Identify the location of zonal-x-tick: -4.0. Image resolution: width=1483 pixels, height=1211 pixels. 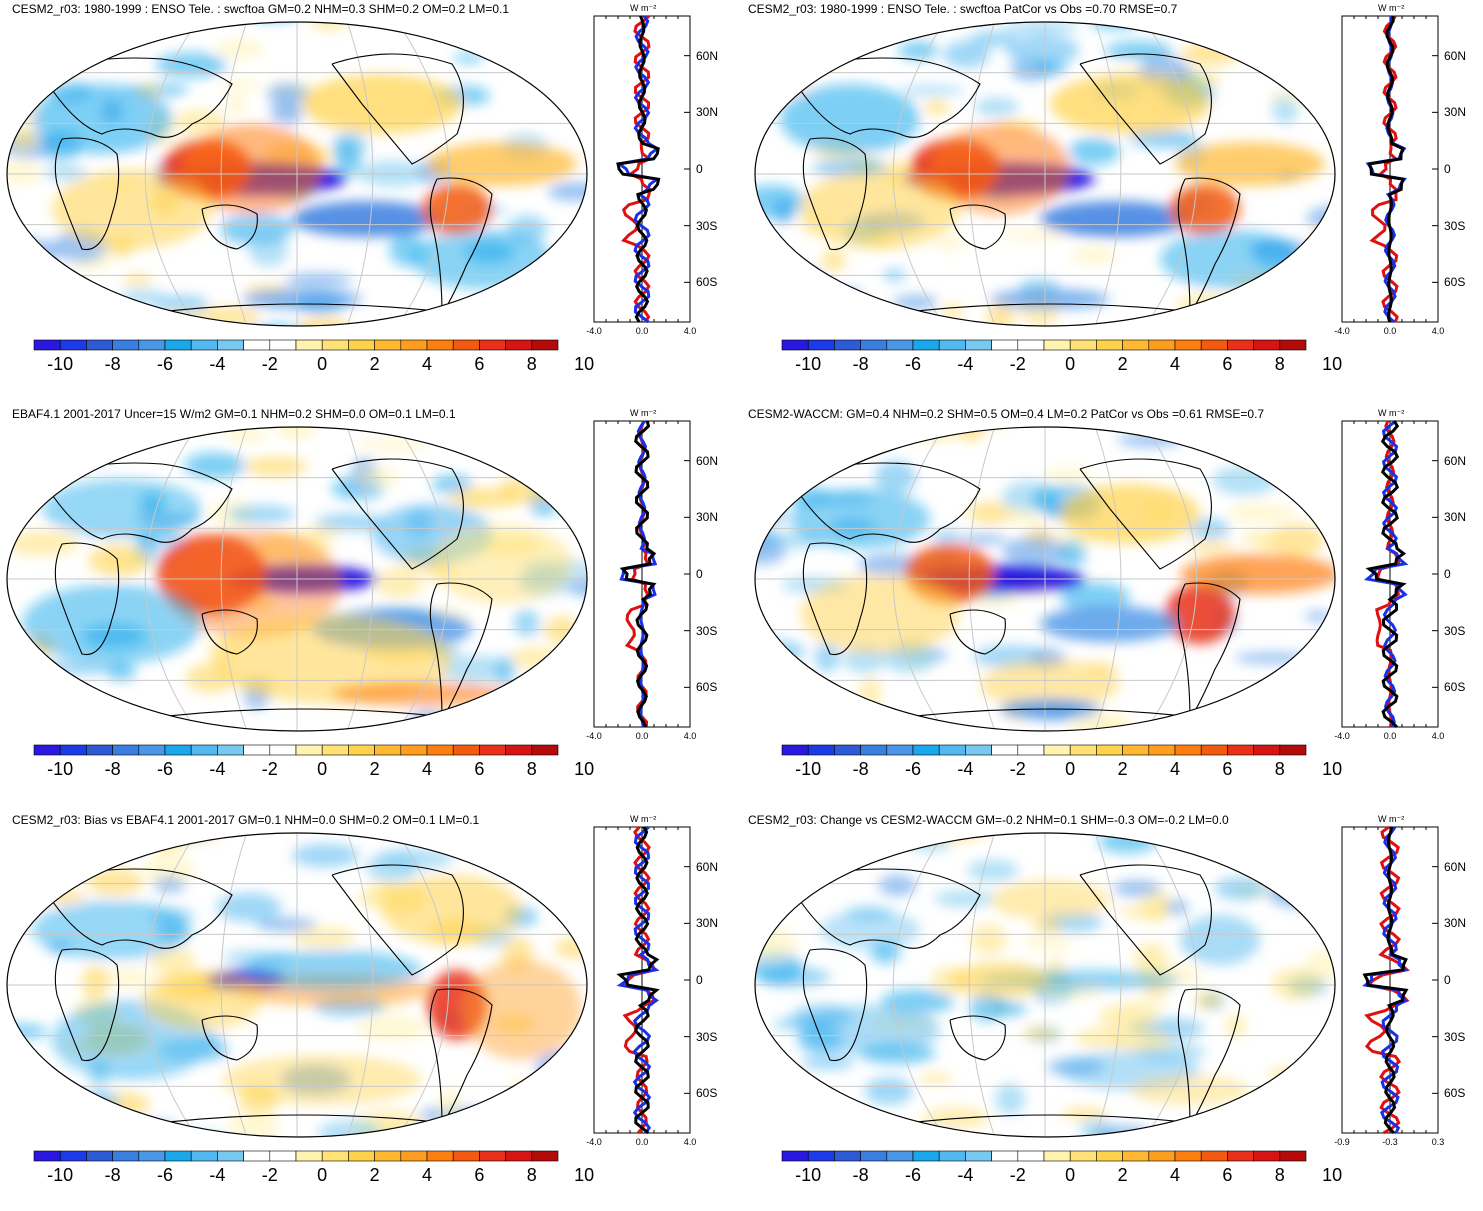
(594, 331).